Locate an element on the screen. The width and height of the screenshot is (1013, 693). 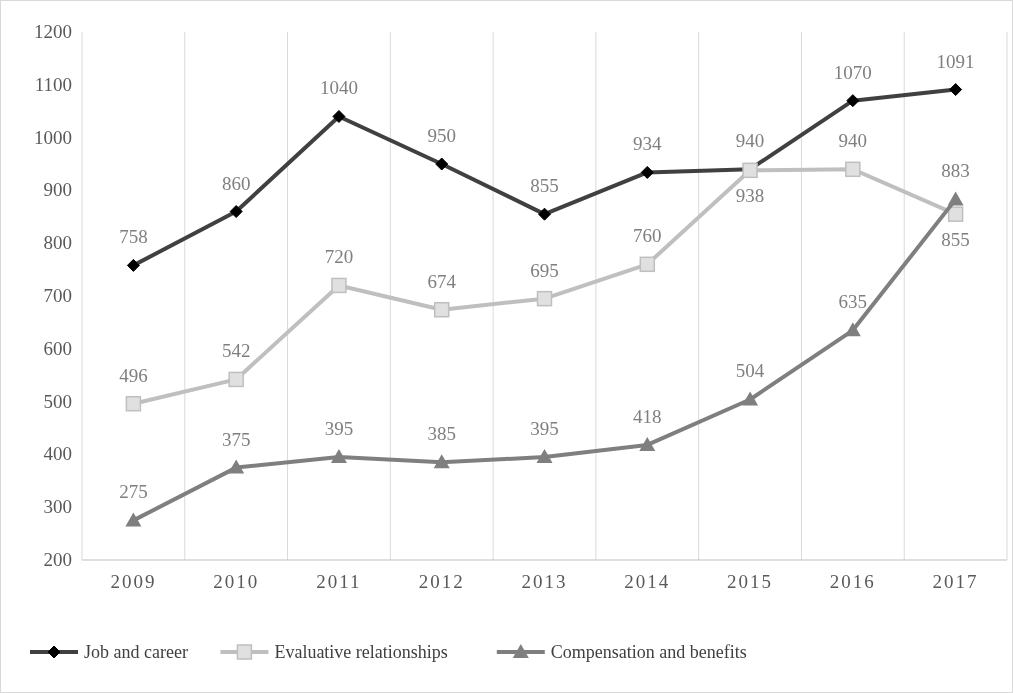
data-label: 934 is located at coordinates (648, 144).